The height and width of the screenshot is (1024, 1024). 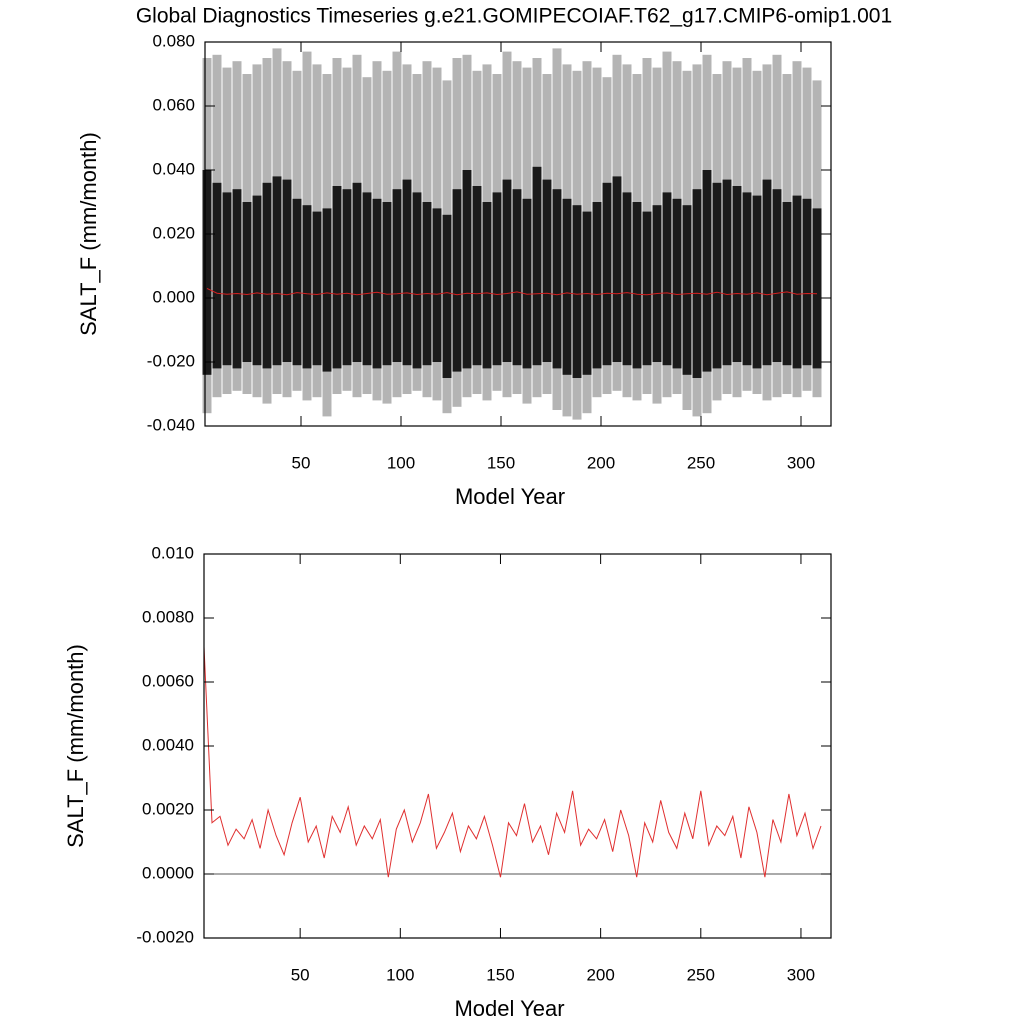 I want to click on y-tick-label: 0.0080, so click(x=168, y=616).